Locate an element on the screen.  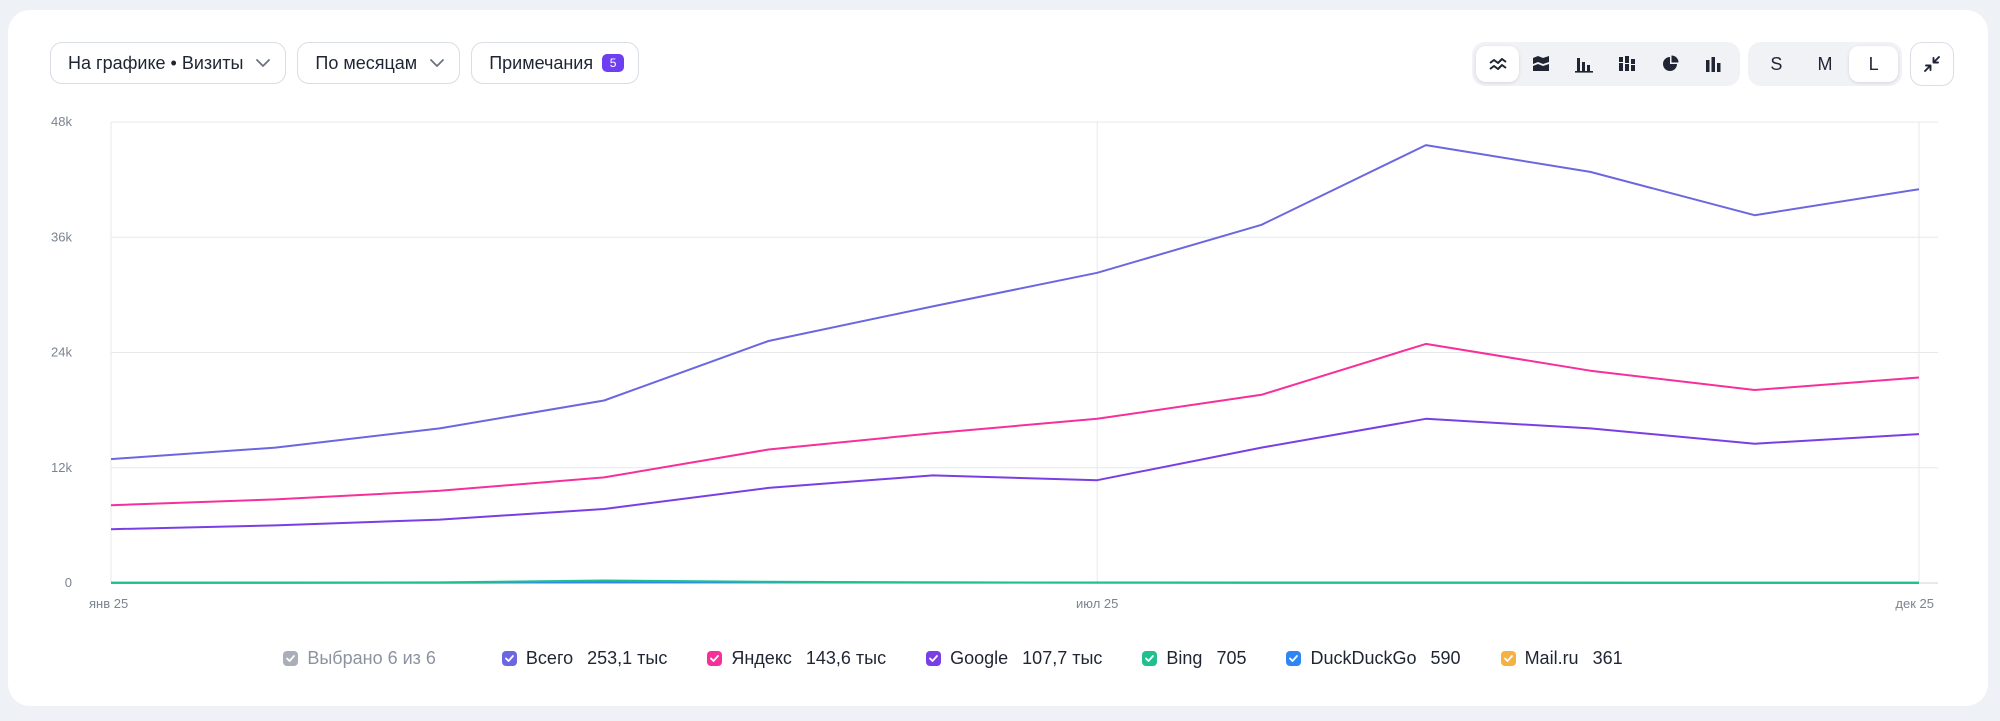
y-tick-label: 36k is located at coordinates (61, 236).